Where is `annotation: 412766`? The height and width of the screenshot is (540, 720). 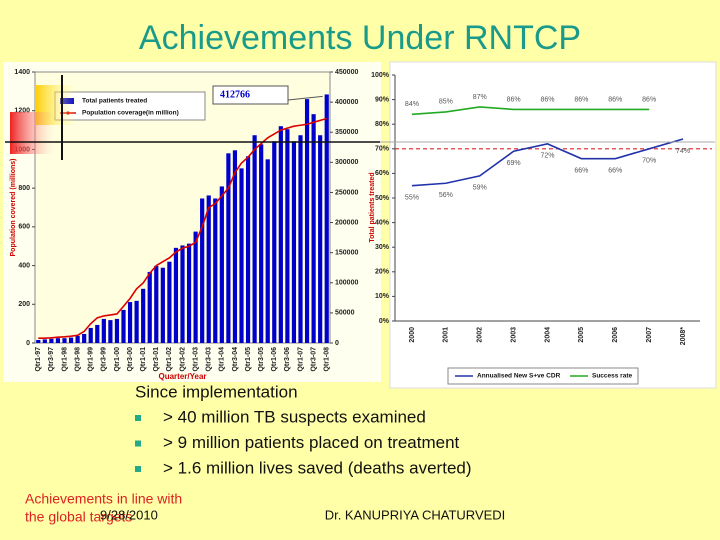 annotation: 412766 is located at coordinates (235, 94).